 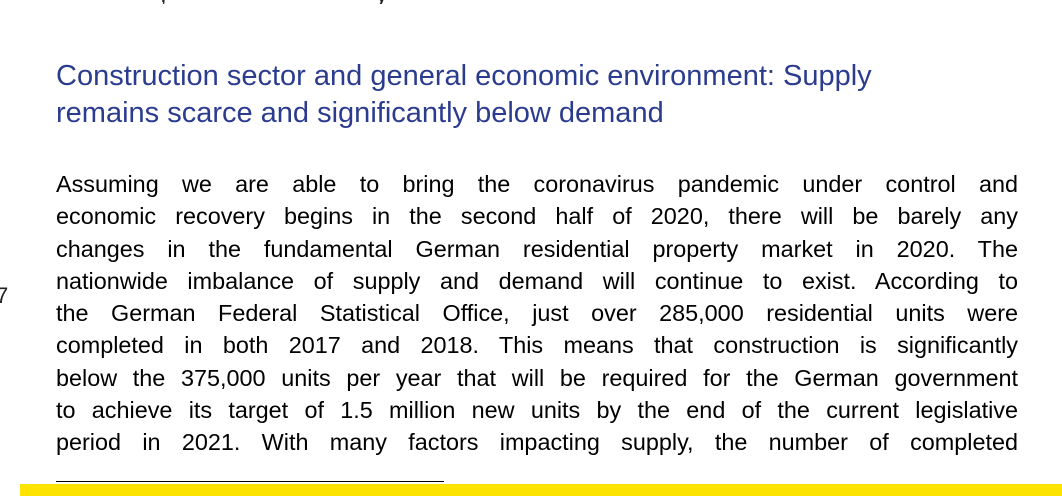 What do you see at coordinates (164, 2) in the screenshot?
I see `cut-off-char-left: ,` at bounding box center [164, 2].